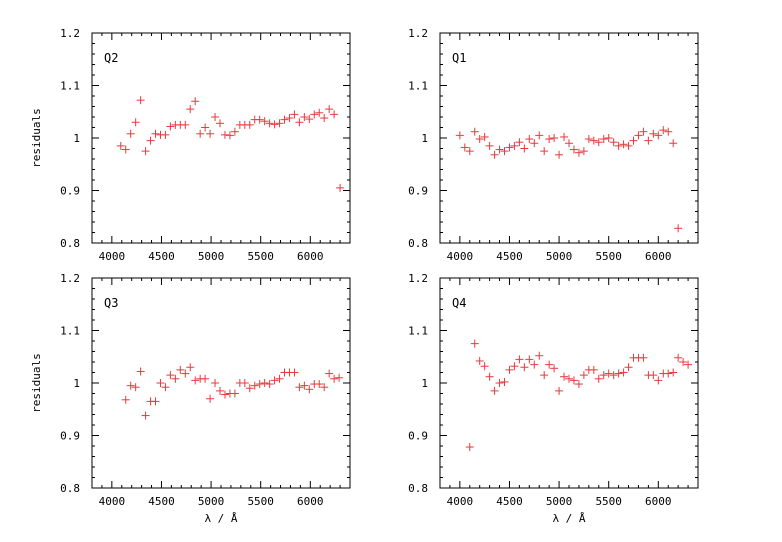  I want to click on x-tick-label: 4500, so click(161, 501).